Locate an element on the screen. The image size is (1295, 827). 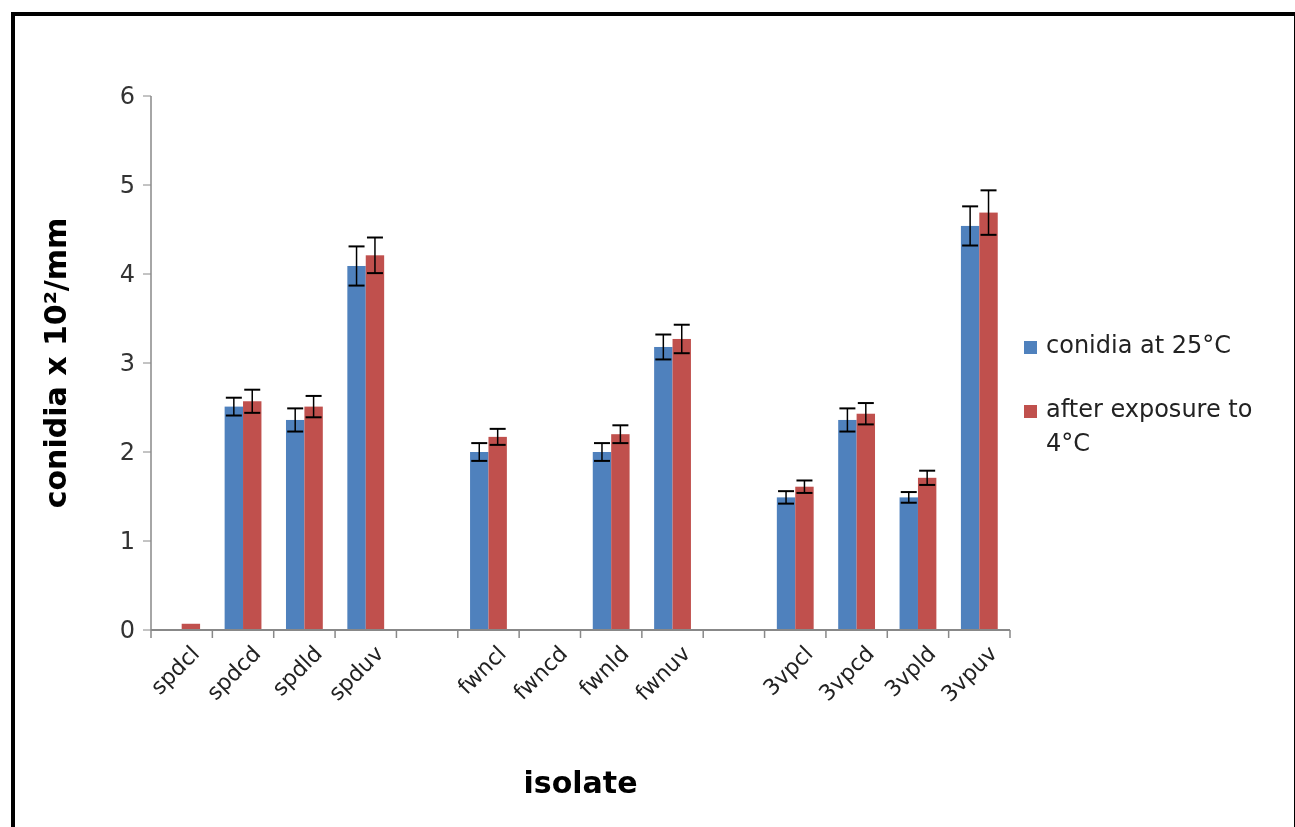
legend-label: after exposure to 4°C is located at coordinates (1149, 426).